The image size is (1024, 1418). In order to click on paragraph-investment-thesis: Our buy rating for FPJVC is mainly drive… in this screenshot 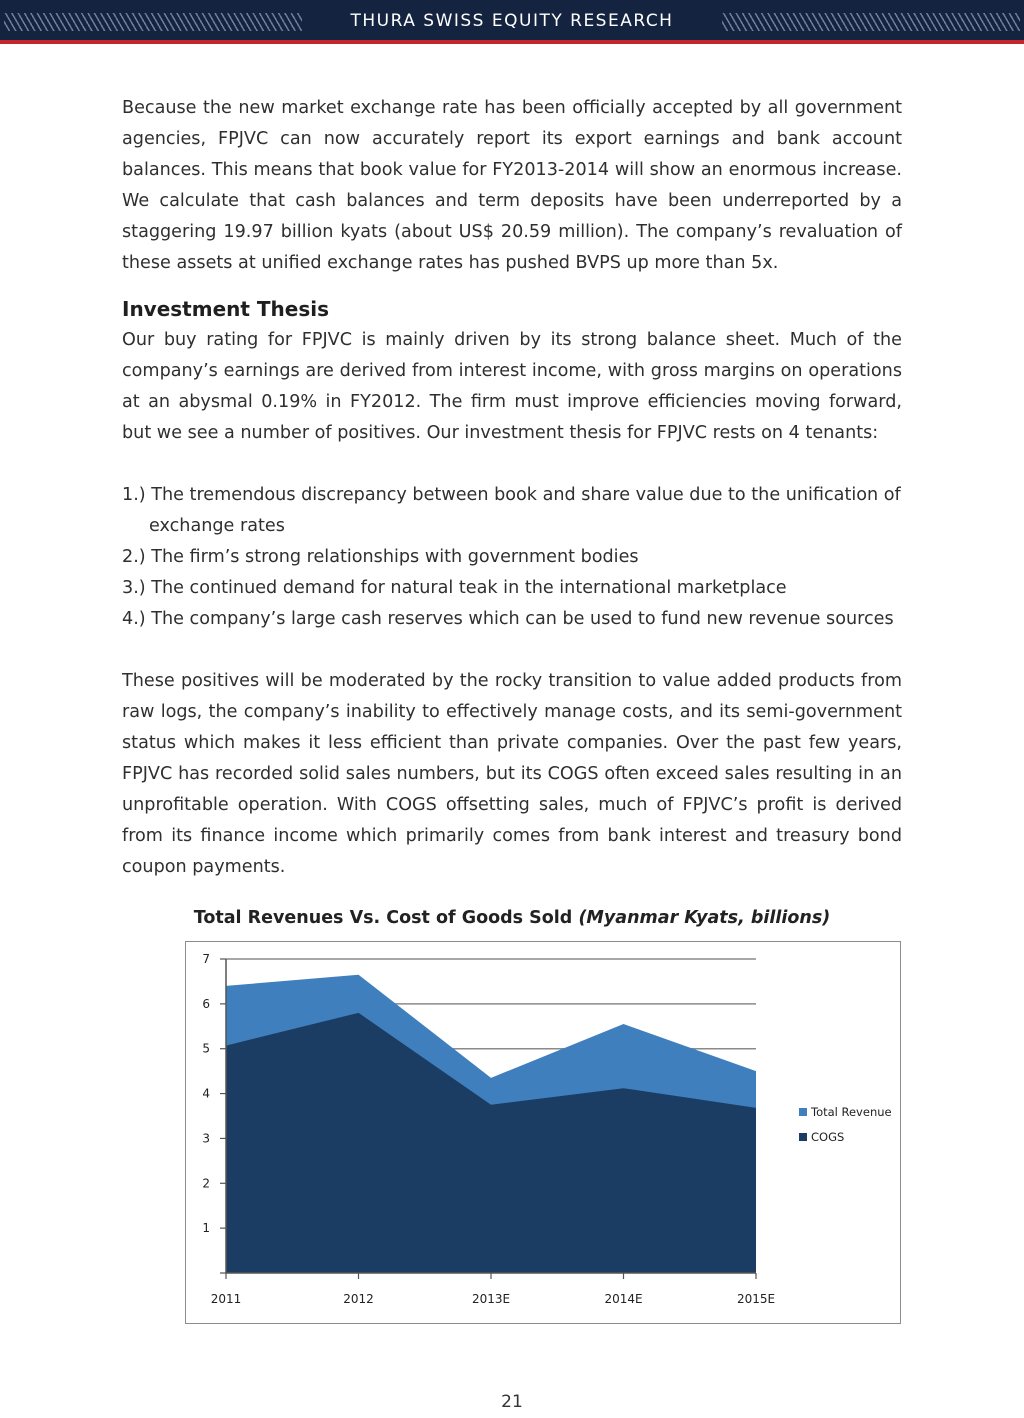, I will do `click(512, 386)`.